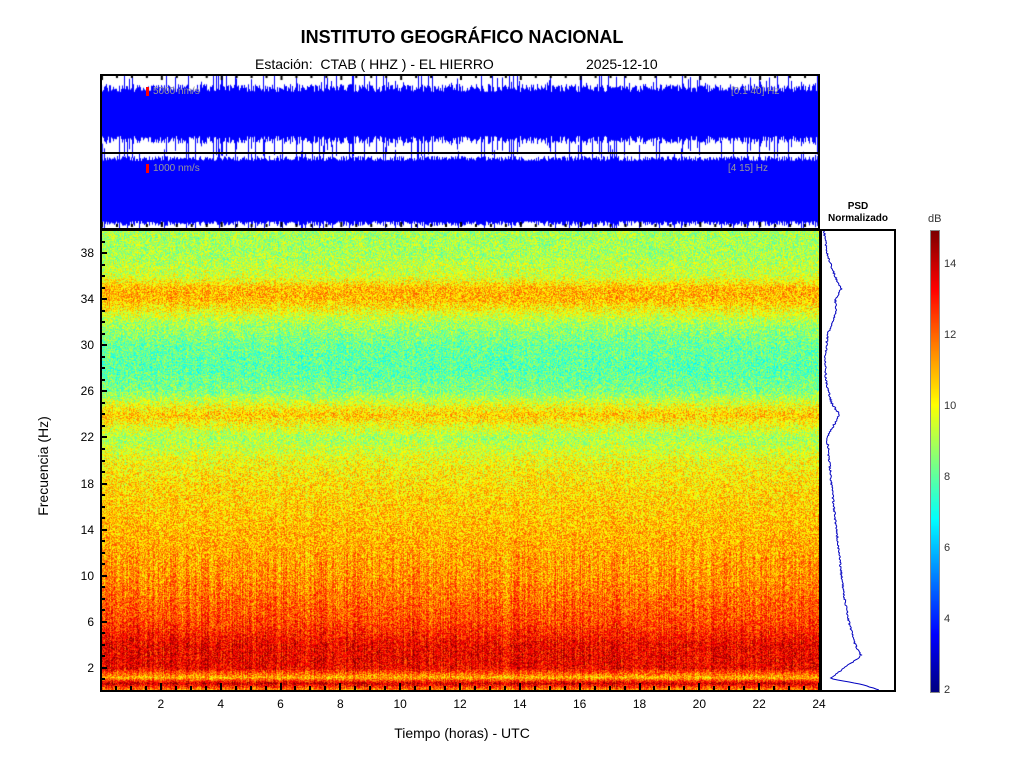 The image size is (1024, 768). Describe the element at coordinates (935, 461) in the screenshot. I see `colorbar` at that location.